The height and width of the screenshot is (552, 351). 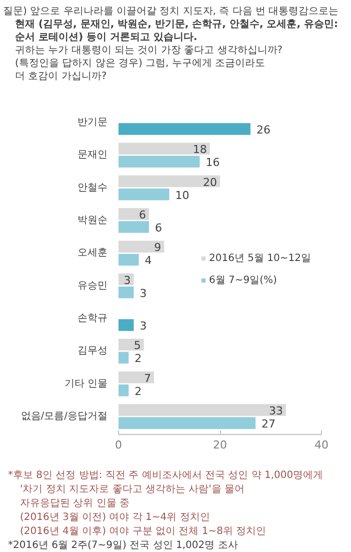 What do you see at coordinates (199, 149) in the screenshot?
I see `data-label: 18` at bounding box center [199, 149].